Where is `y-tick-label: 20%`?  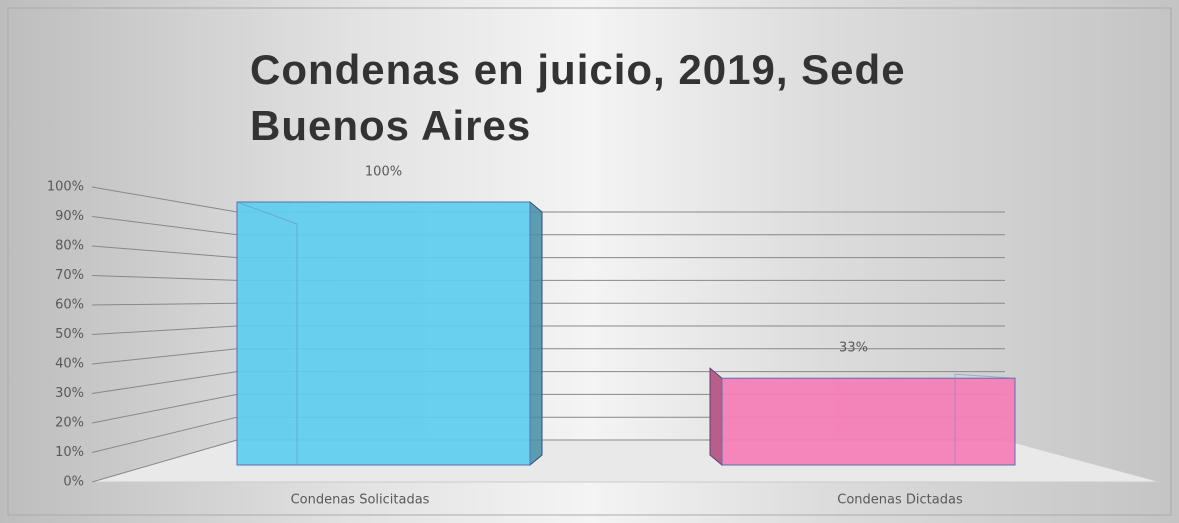 y-tick-label: 20% is located at coordinates (69, 423).